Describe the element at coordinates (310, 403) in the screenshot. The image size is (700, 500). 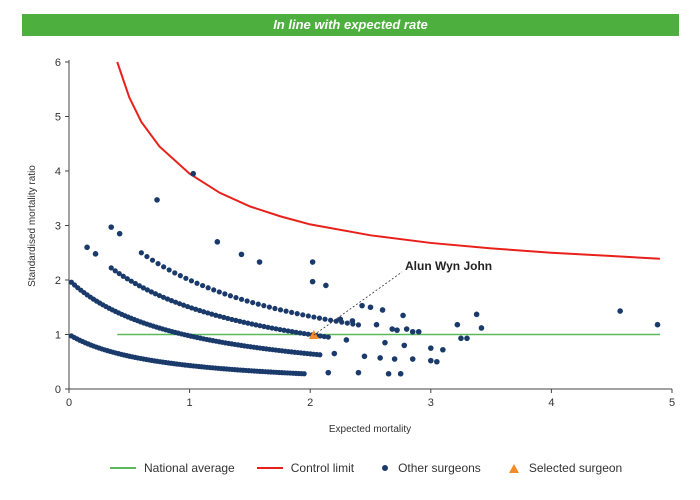
I see `x-tick-label: 2` at that location.